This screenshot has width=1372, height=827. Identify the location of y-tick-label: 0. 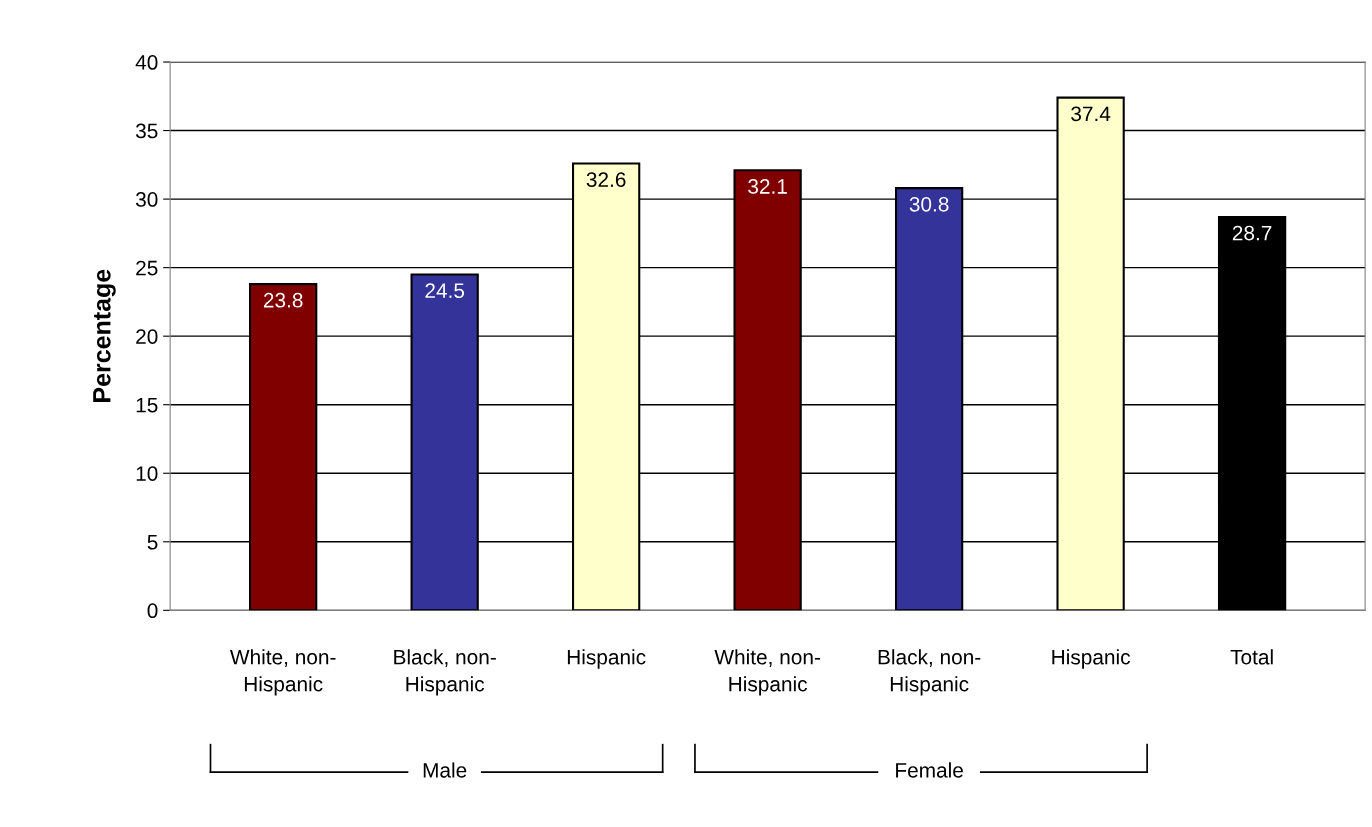
(152, 611).